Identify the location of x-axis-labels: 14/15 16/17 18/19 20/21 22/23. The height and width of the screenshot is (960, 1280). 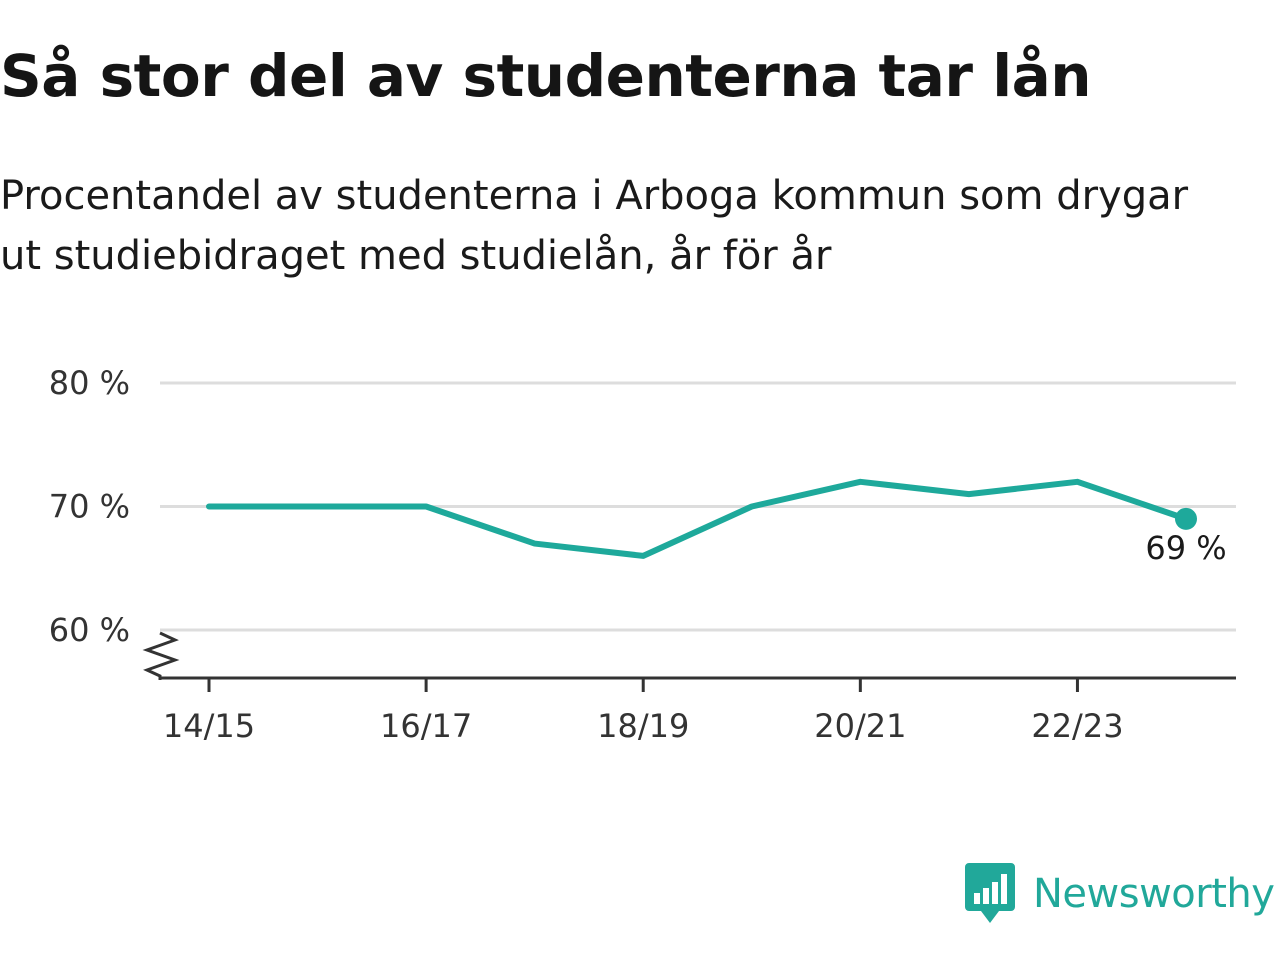
(643, 726).